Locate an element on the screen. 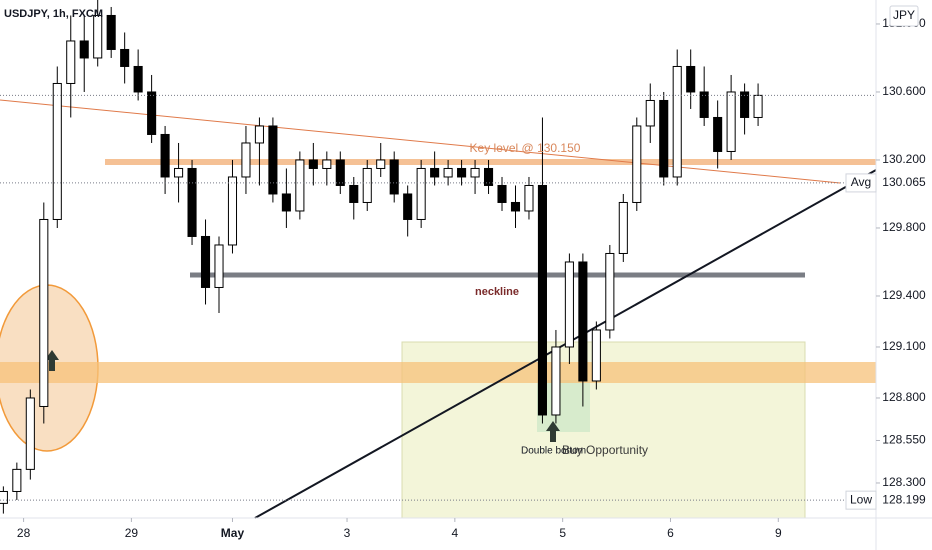 The width and height of the screenshot is (932, 550). annotation: Double bottom is located at coordinates (553, 451).